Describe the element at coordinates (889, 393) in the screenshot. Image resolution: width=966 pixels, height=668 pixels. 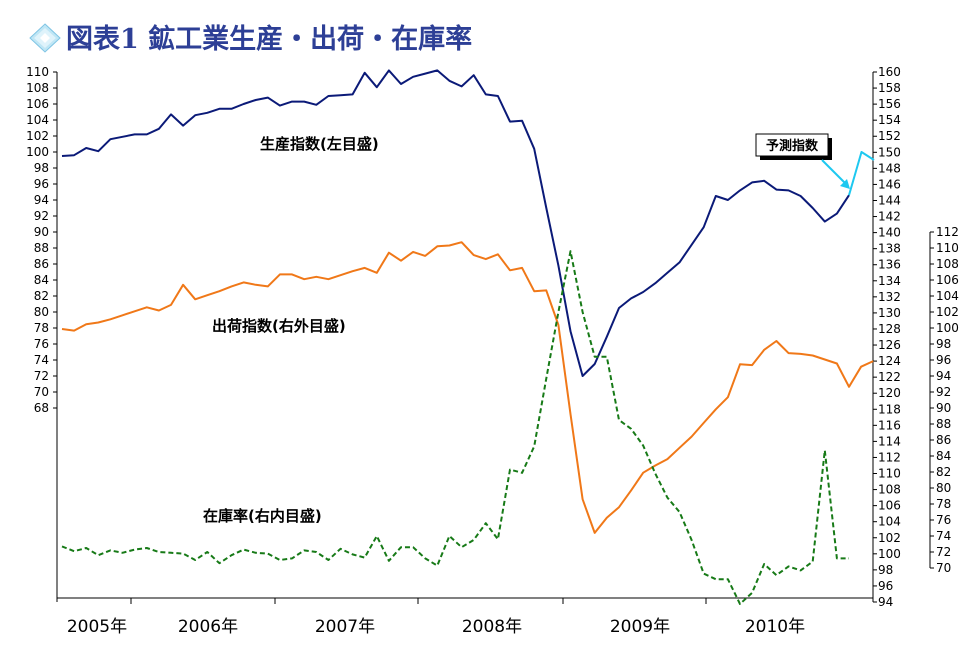
I see `right-tick-label: 120` at that location.